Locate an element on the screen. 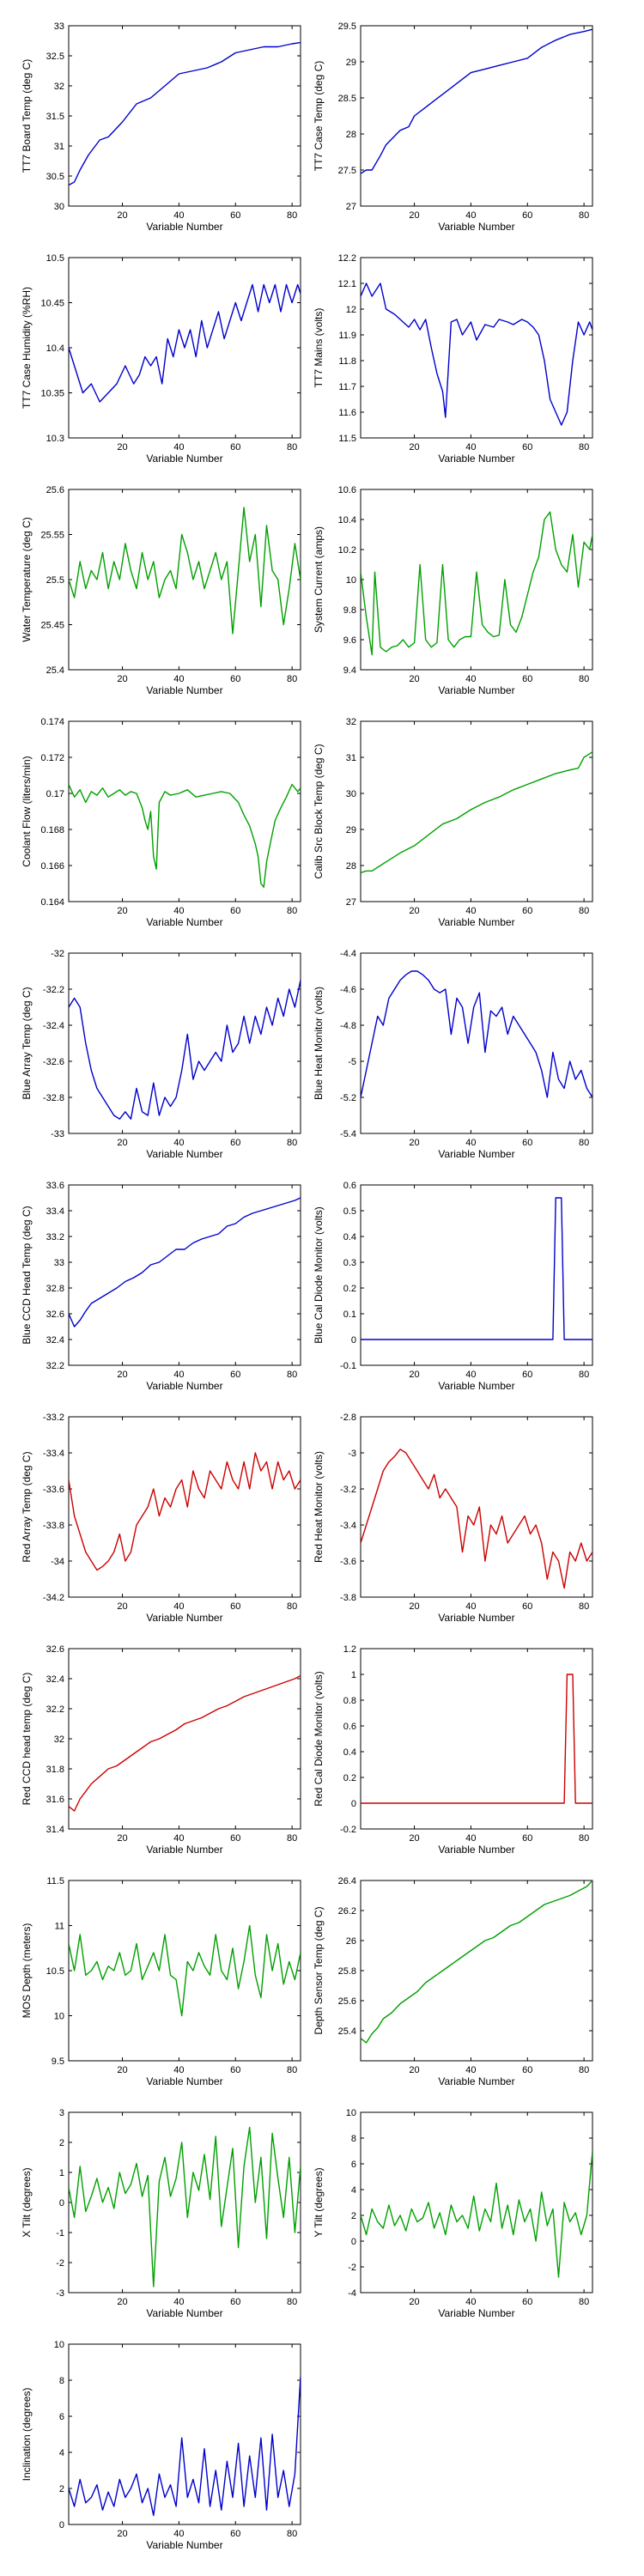 The height and width of the screenshot is (2576, 644). y-axis-label: MOS Depth (meters) is located at coordinates (27, 1971).